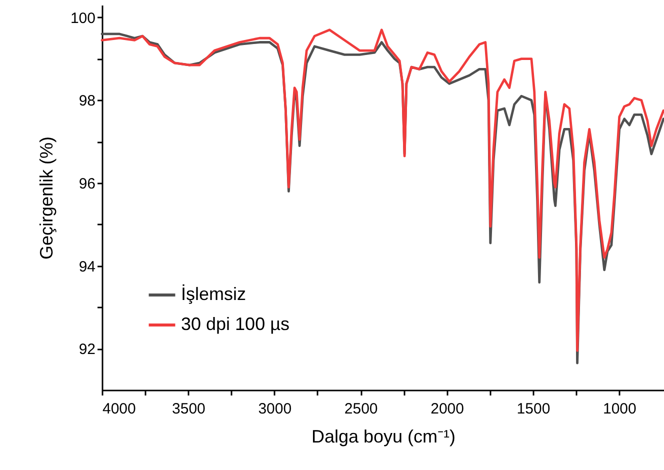  I want to click on x-axis-title: Dalga boyu (cm⁻¹), so click(383, 436).